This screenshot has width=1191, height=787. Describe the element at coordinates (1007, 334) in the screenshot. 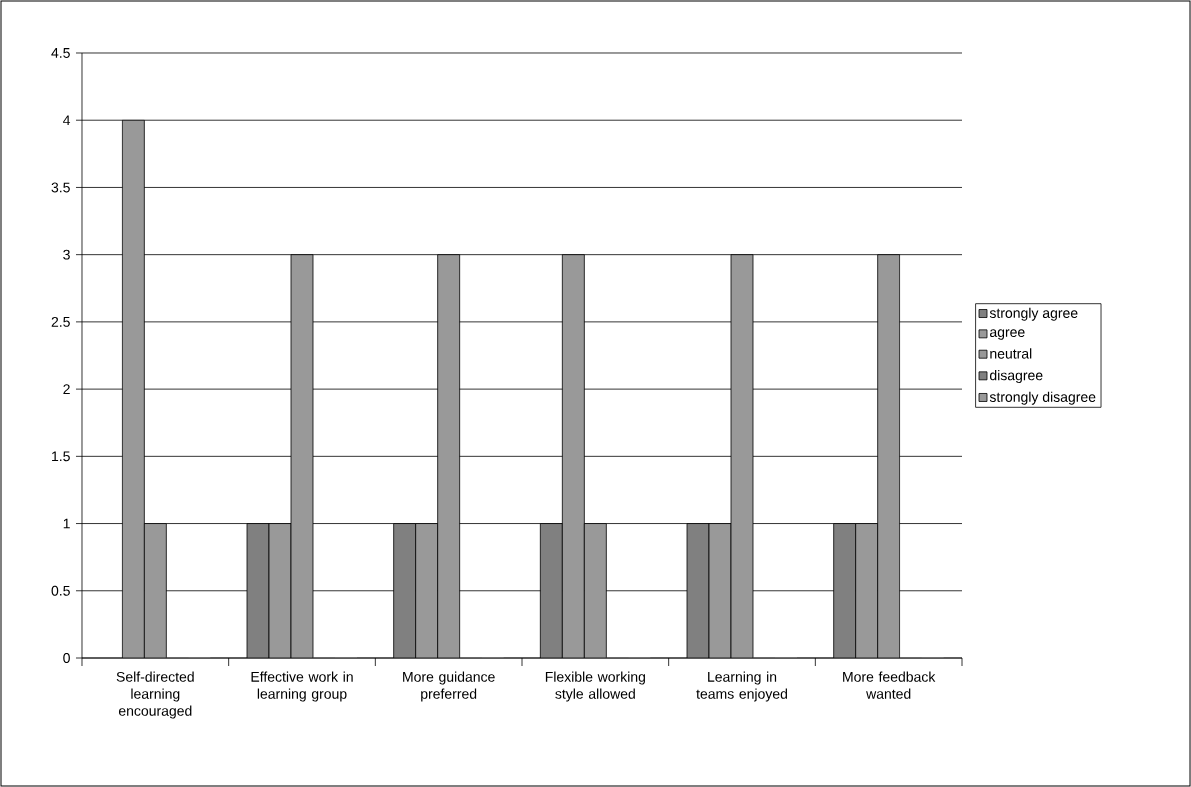

I see `legend-label: agree` at that location.